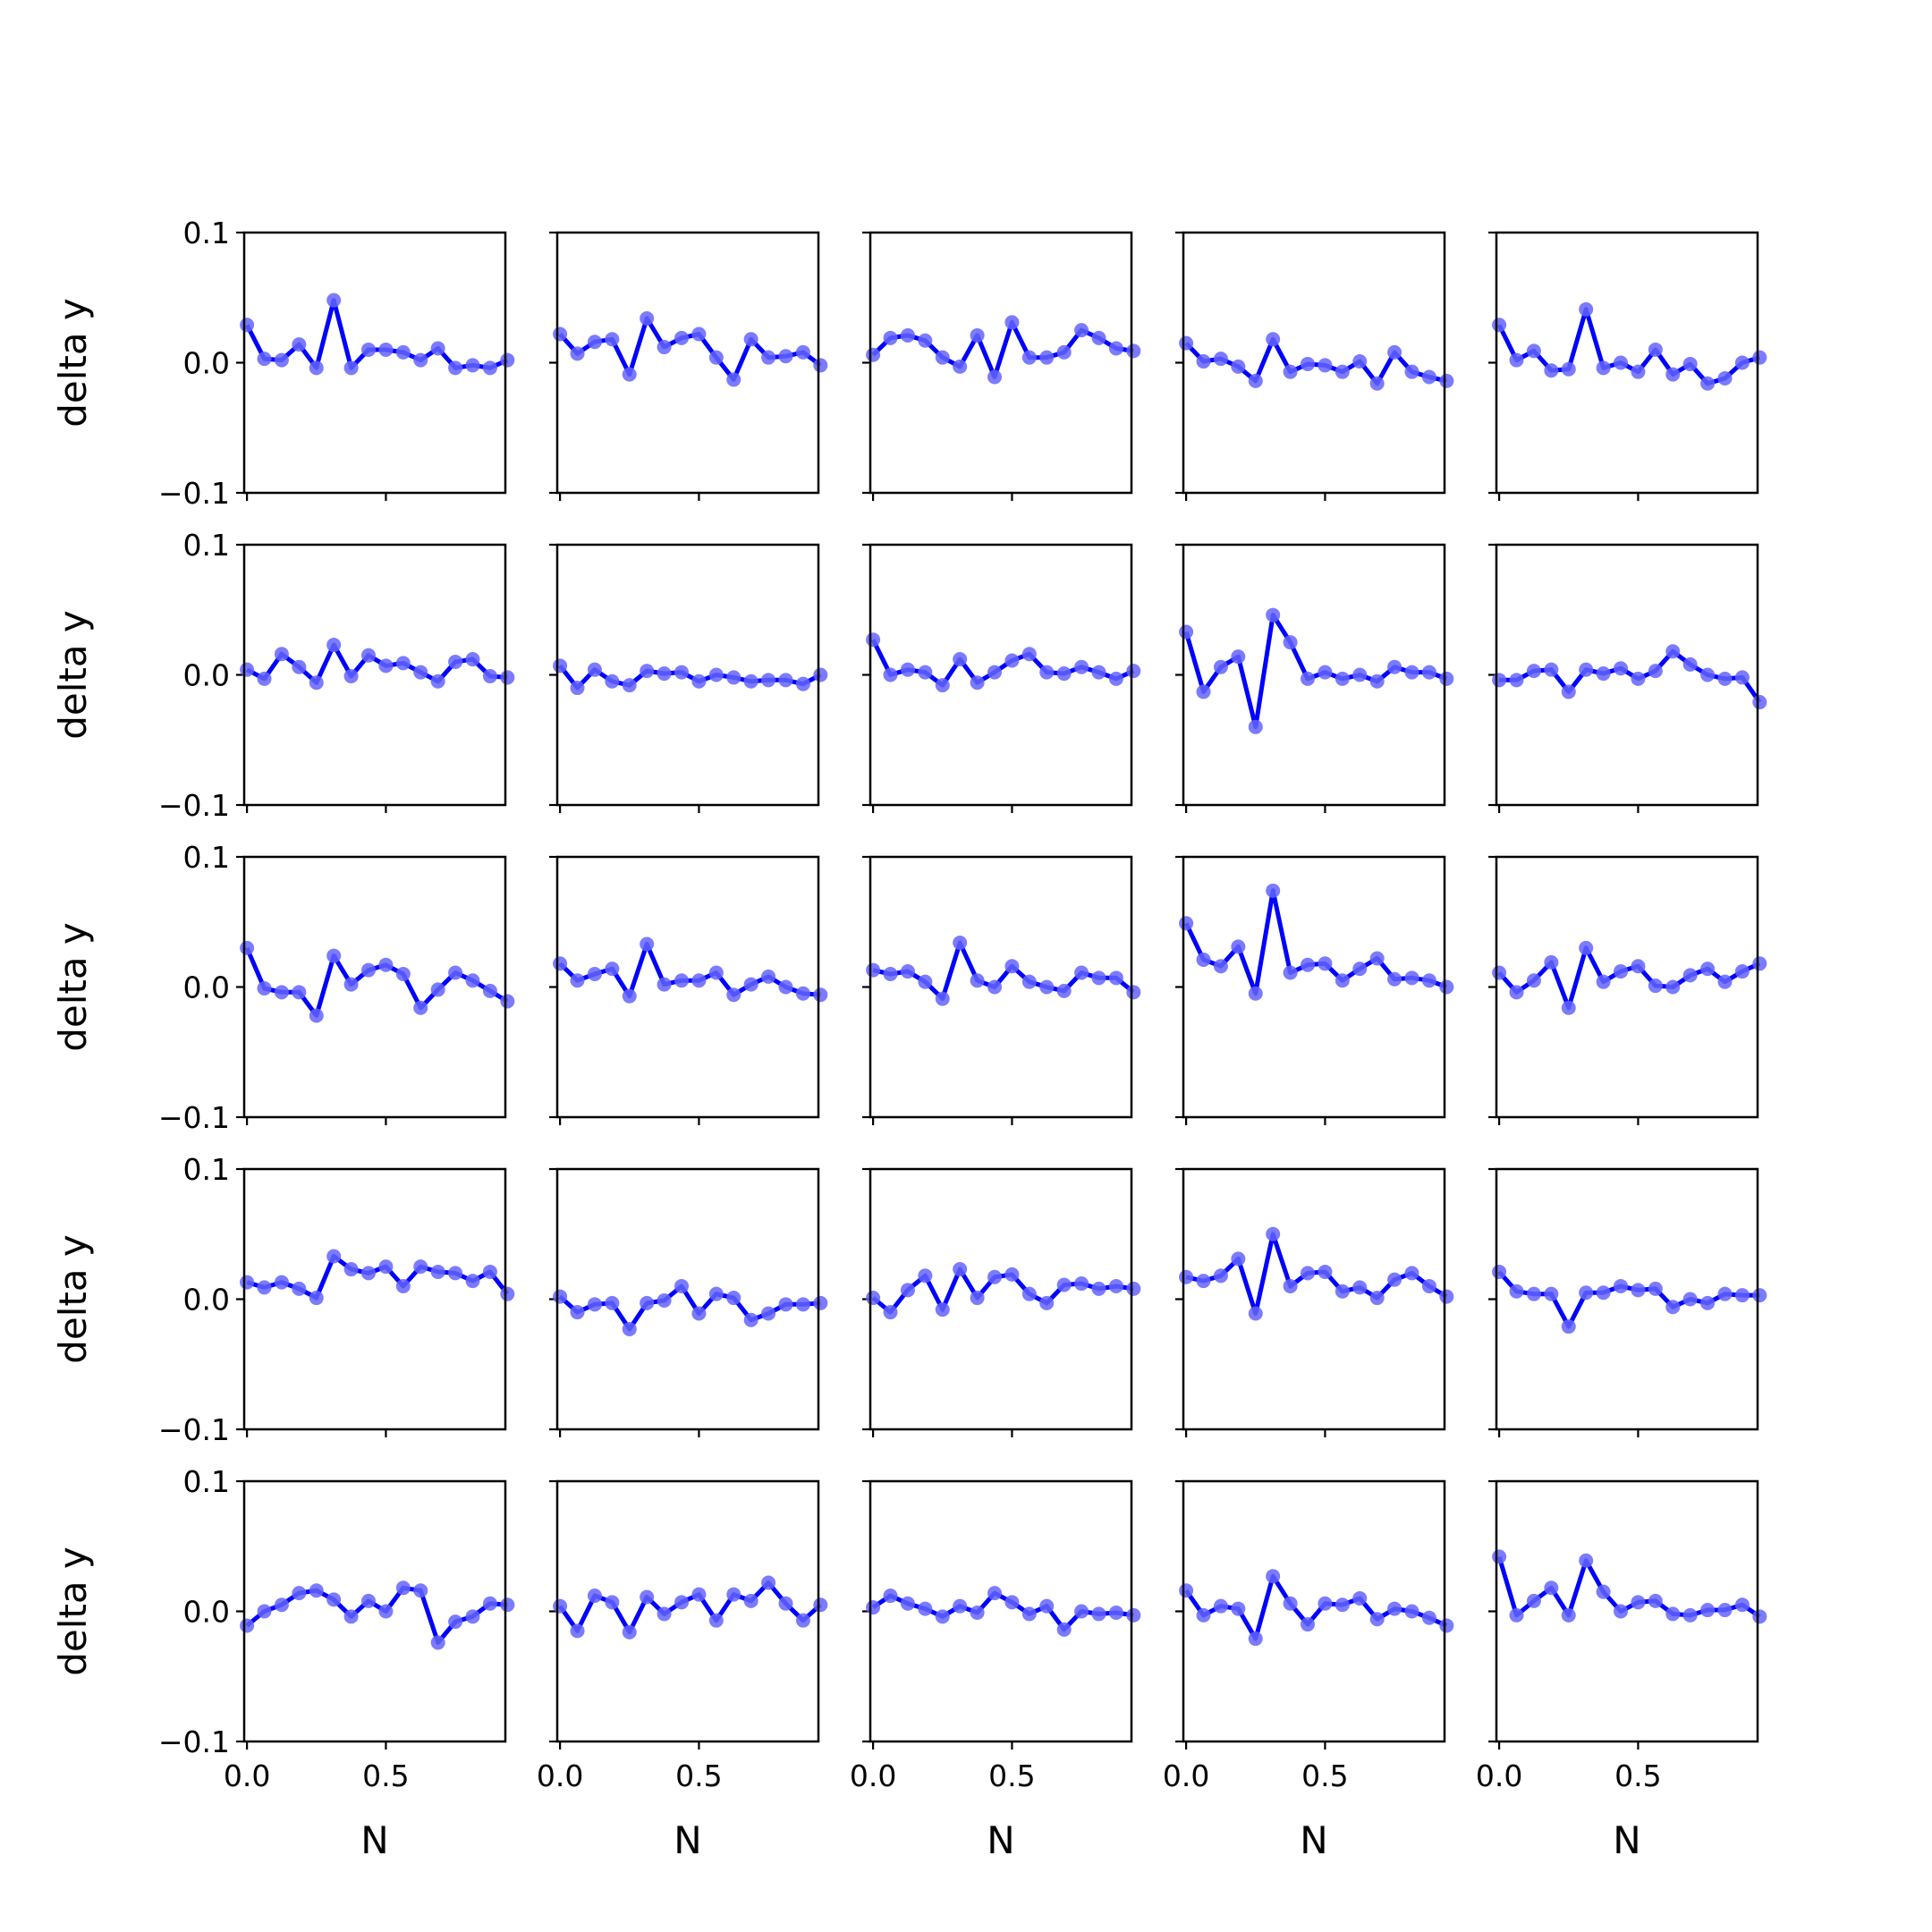 Image resolution: width=1932 pixels, height=1932 pixels. Describe the element at coordinates (1186, 1775) in the screenshot. I see `x-tick-label: 0.0` at that location.